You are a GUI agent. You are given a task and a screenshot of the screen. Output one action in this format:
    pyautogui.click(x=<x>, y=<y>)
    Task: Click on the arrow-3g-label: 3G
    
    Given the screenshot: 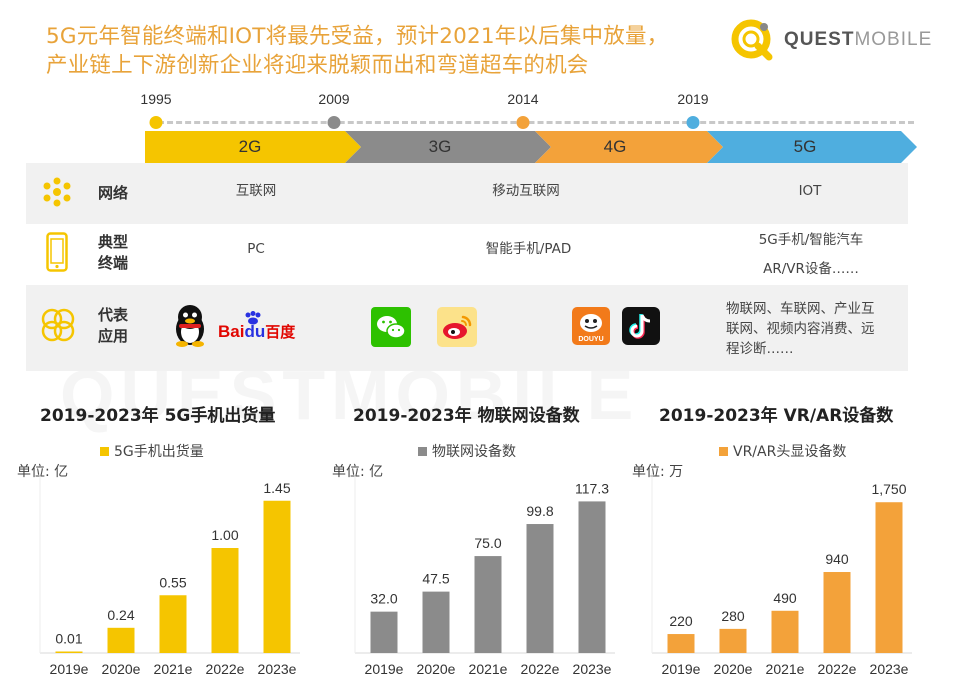 What is the action you would take?
    pyautogui.click(x=440, y=146)
    